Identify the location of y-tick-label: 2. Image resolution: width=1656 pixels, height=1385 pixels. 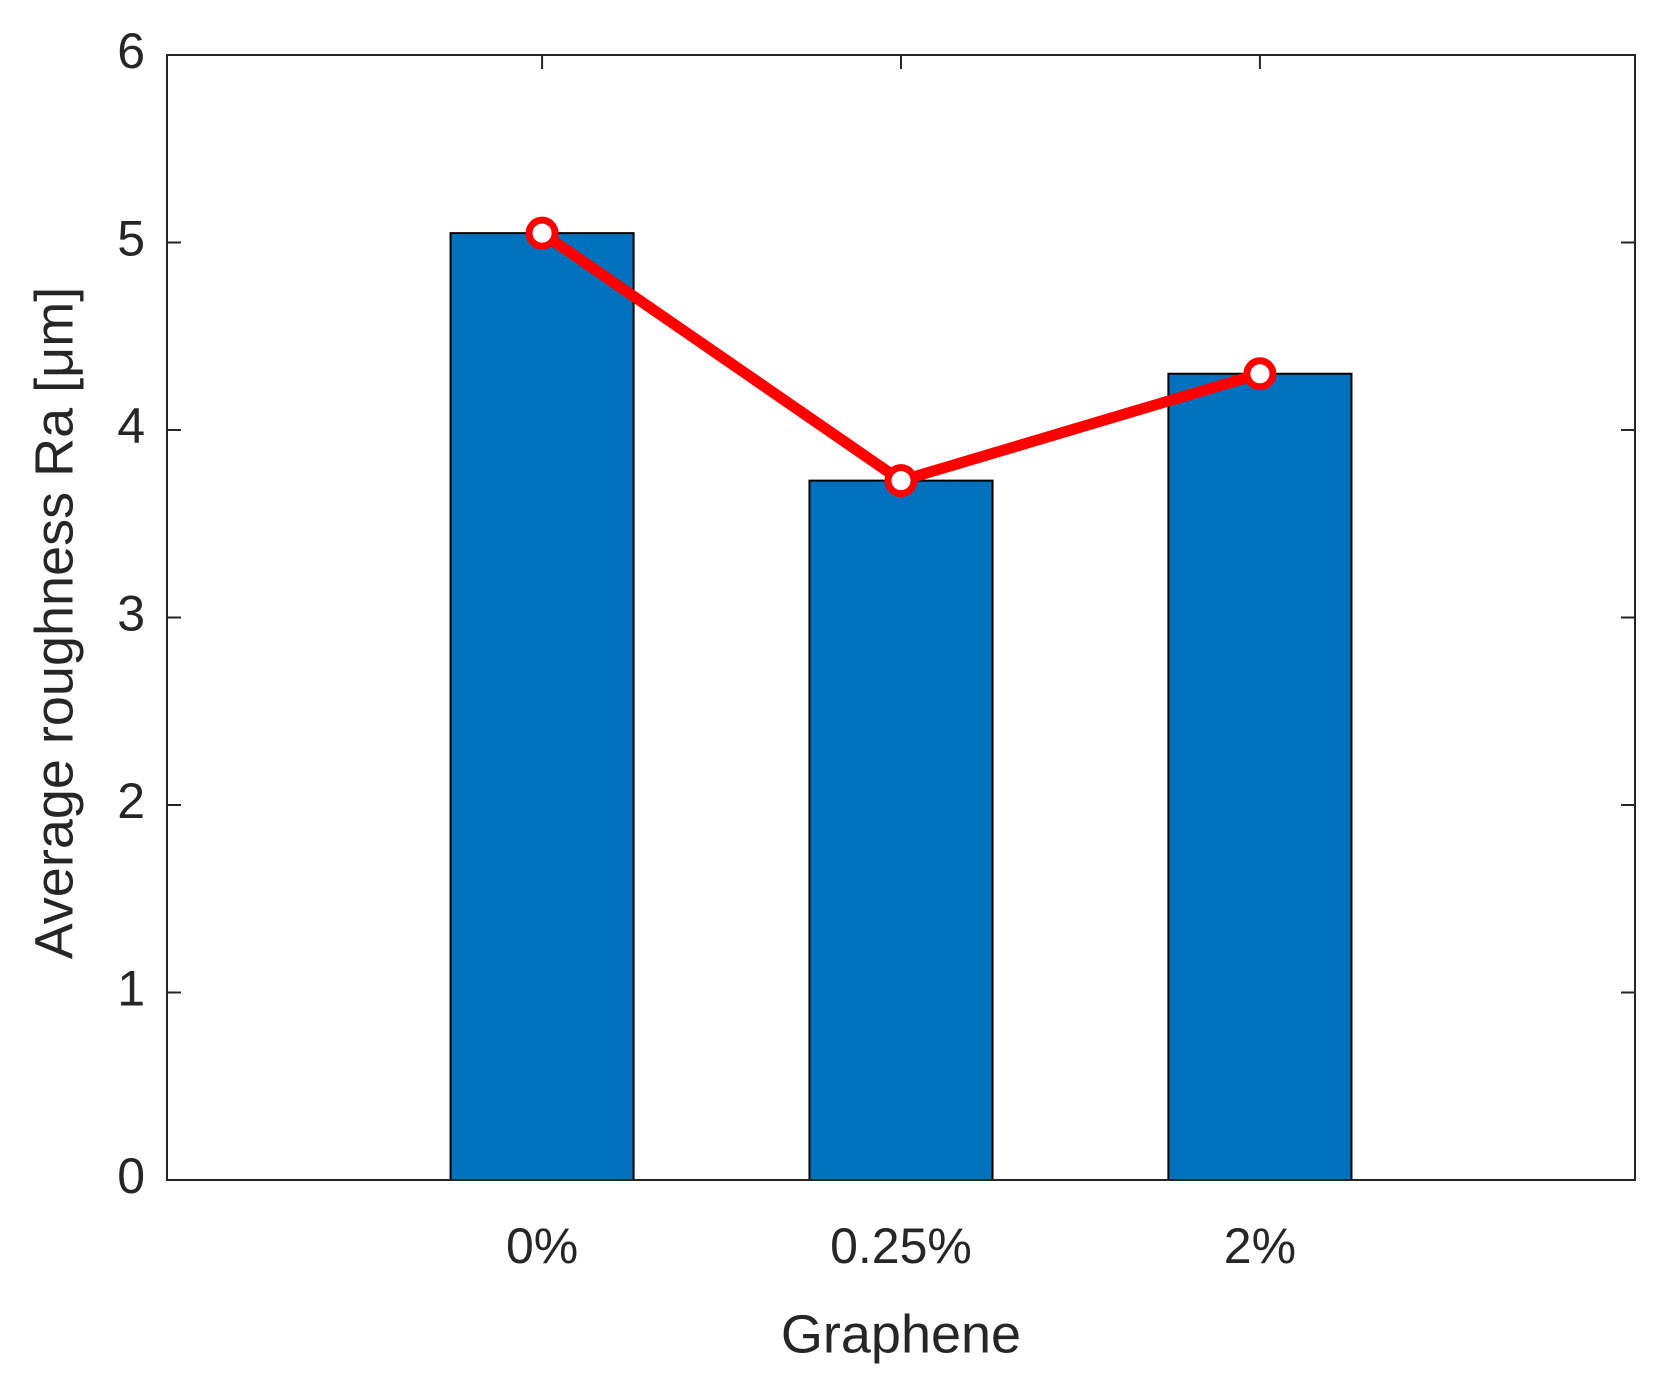
(131, 801).